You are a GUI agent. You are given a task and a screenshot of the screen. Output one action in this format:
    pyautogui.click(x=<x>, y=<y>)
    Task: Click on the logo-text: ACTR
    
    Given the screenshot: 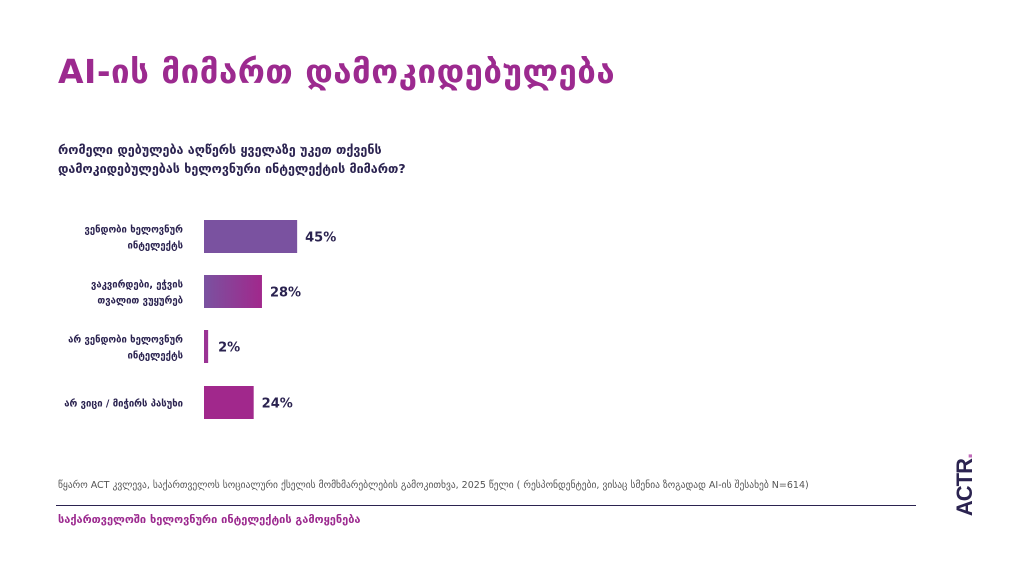 What is the action you would take?
    pyautogui.click(x=964, y=488)
    